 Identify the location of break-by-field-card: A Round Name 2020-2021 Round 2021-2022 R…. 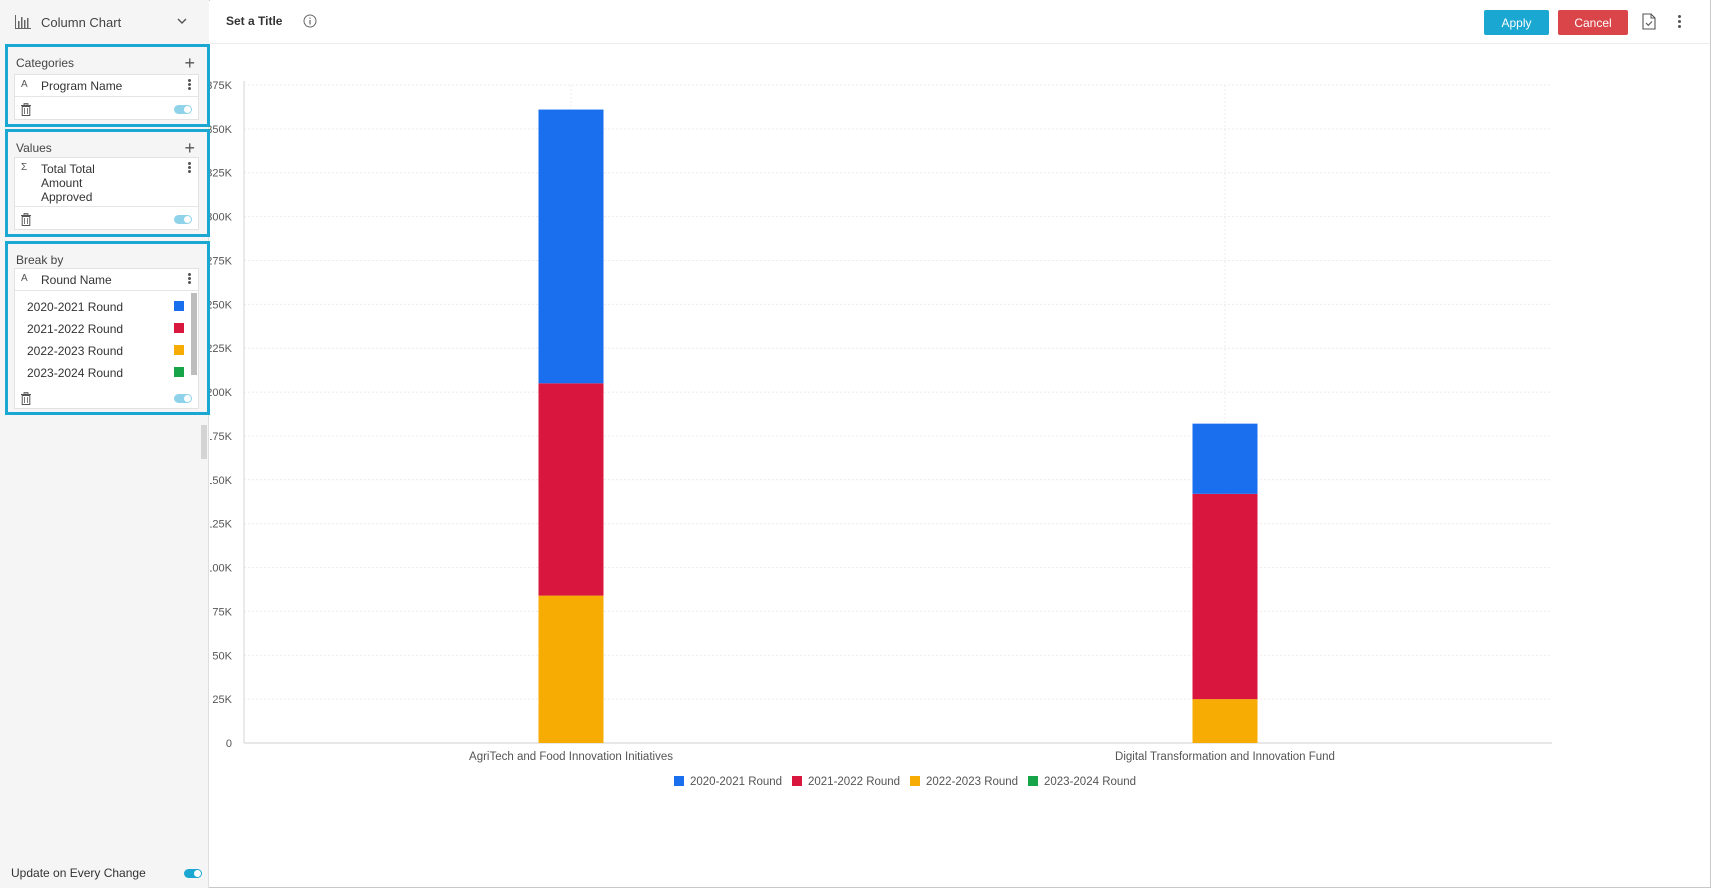
(106, 338).